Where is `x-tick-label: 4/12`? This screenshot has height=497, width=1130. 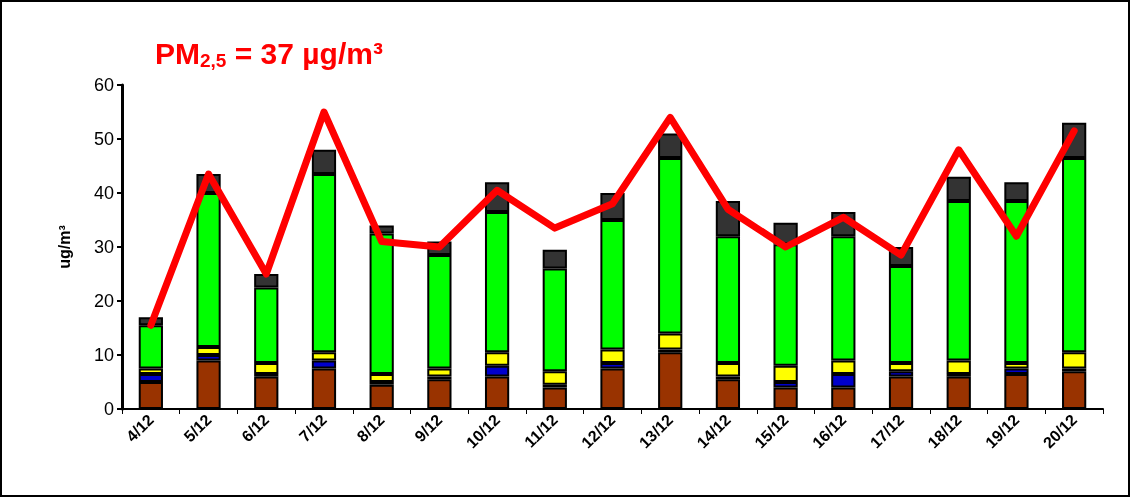
x-tick-label: 4/12 is located at coordinates (139, 428).